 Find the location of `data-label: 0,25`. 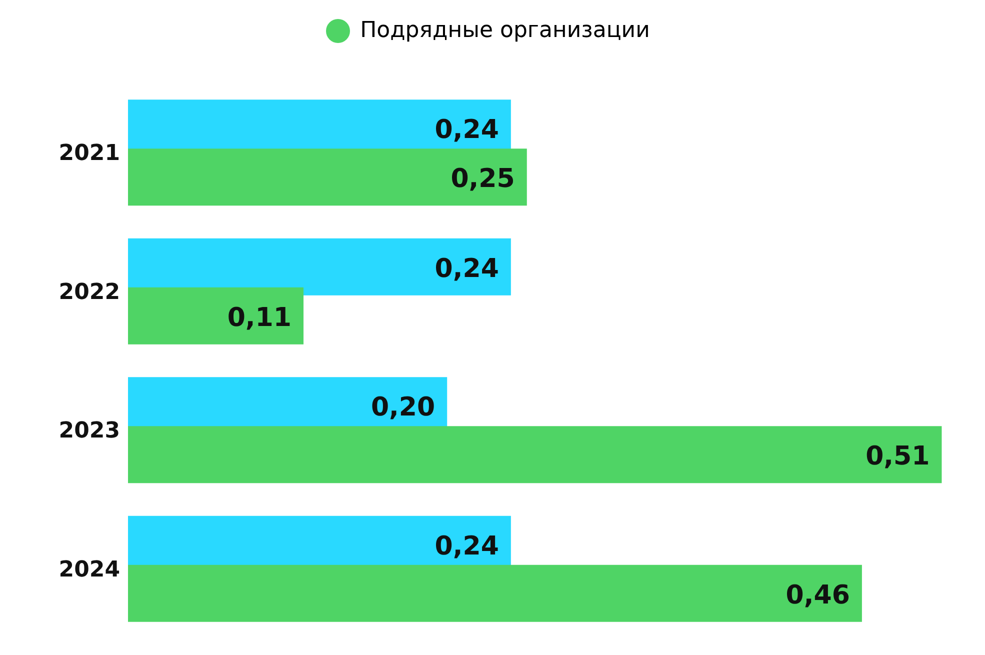

data-label: 0,25 is located at coordinates (482, 179).